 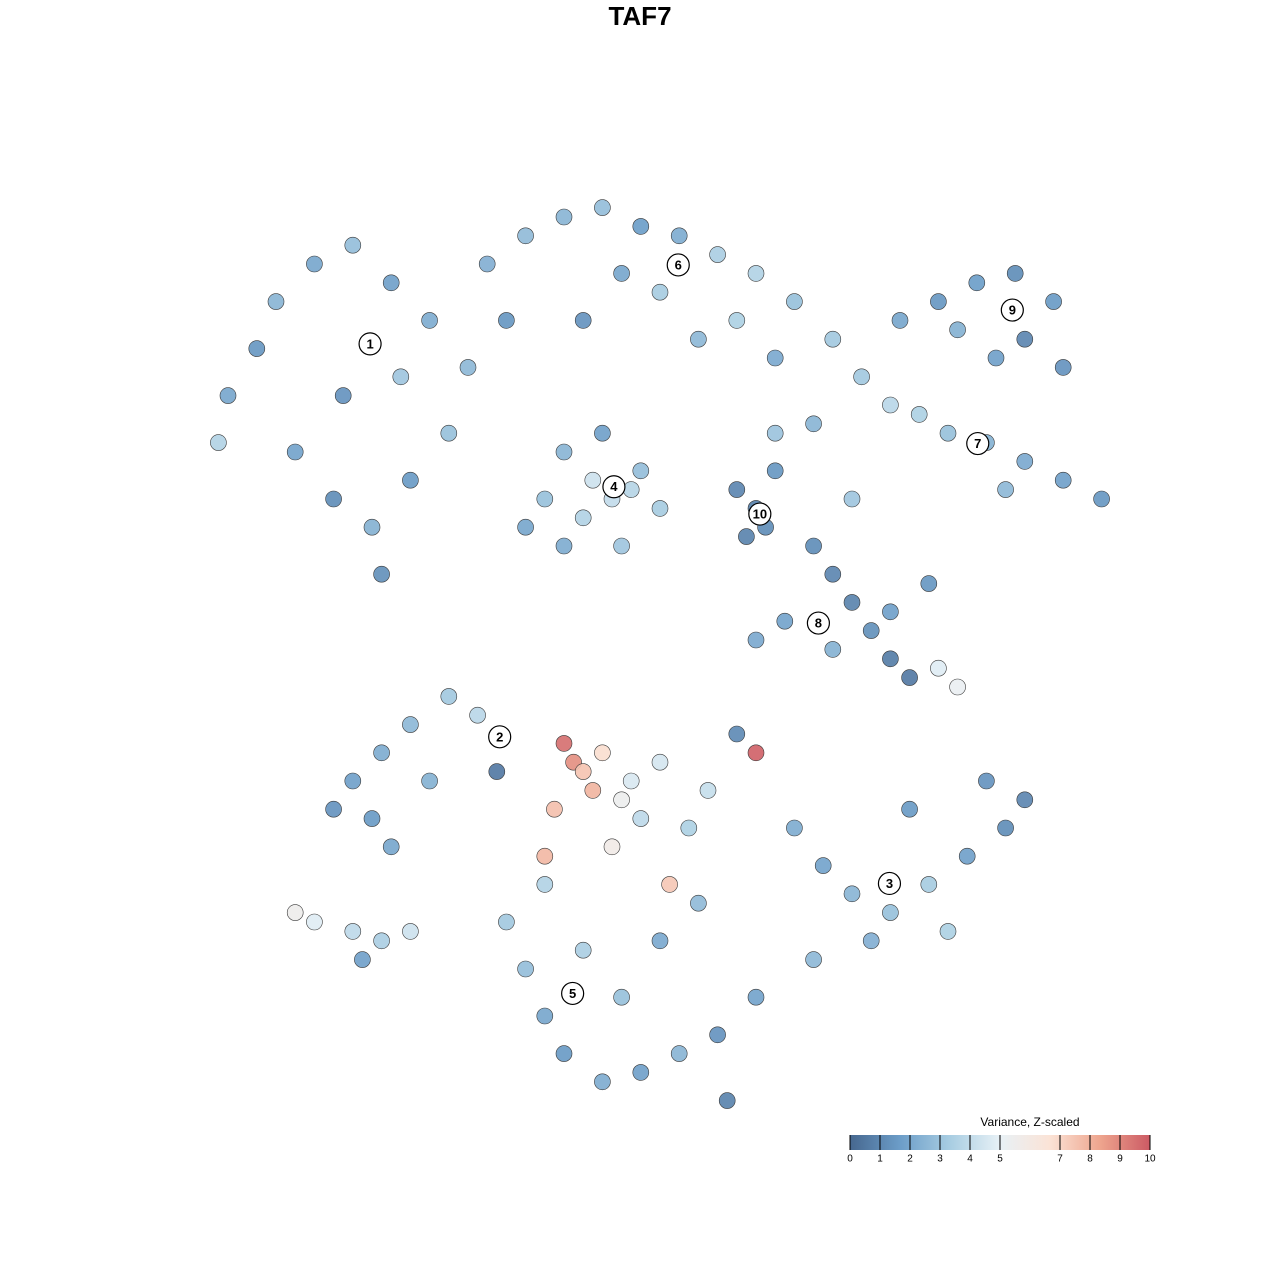 What do you see at coordinates (1150, 1159) in the screenshot?
I see `colorbar-tick-label: 10` at bounding box center [1150, 1159].